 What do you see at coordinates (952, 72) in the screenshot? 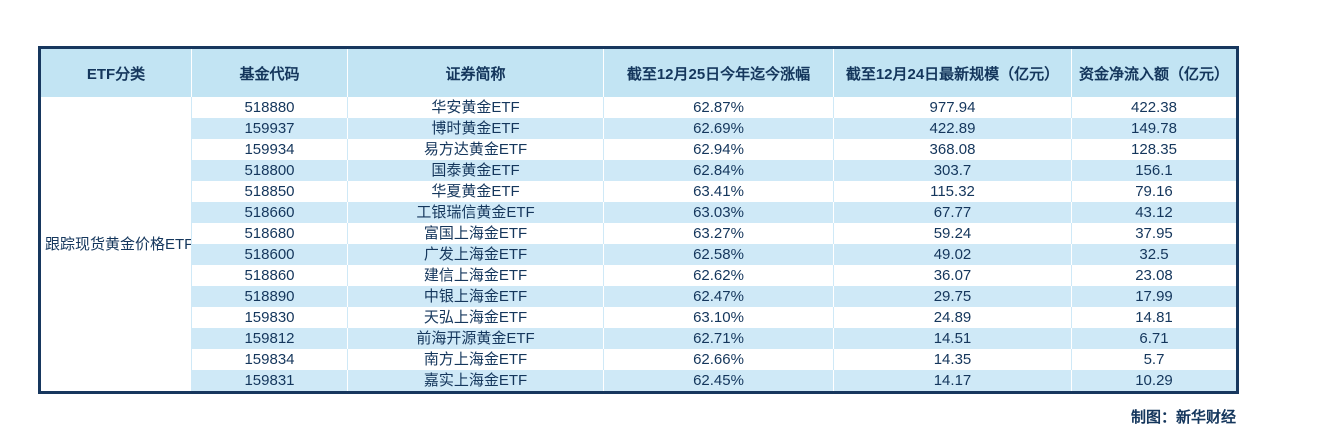
I see `col-header-latest-aum: 截至12月24日最新规模（亿元）` at bounding box center [952, 72].